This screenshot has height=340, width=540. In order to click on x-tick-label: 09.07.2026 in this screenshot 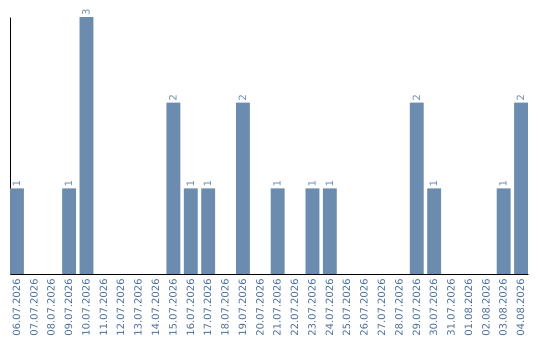, I will do `click(70, 307)`.